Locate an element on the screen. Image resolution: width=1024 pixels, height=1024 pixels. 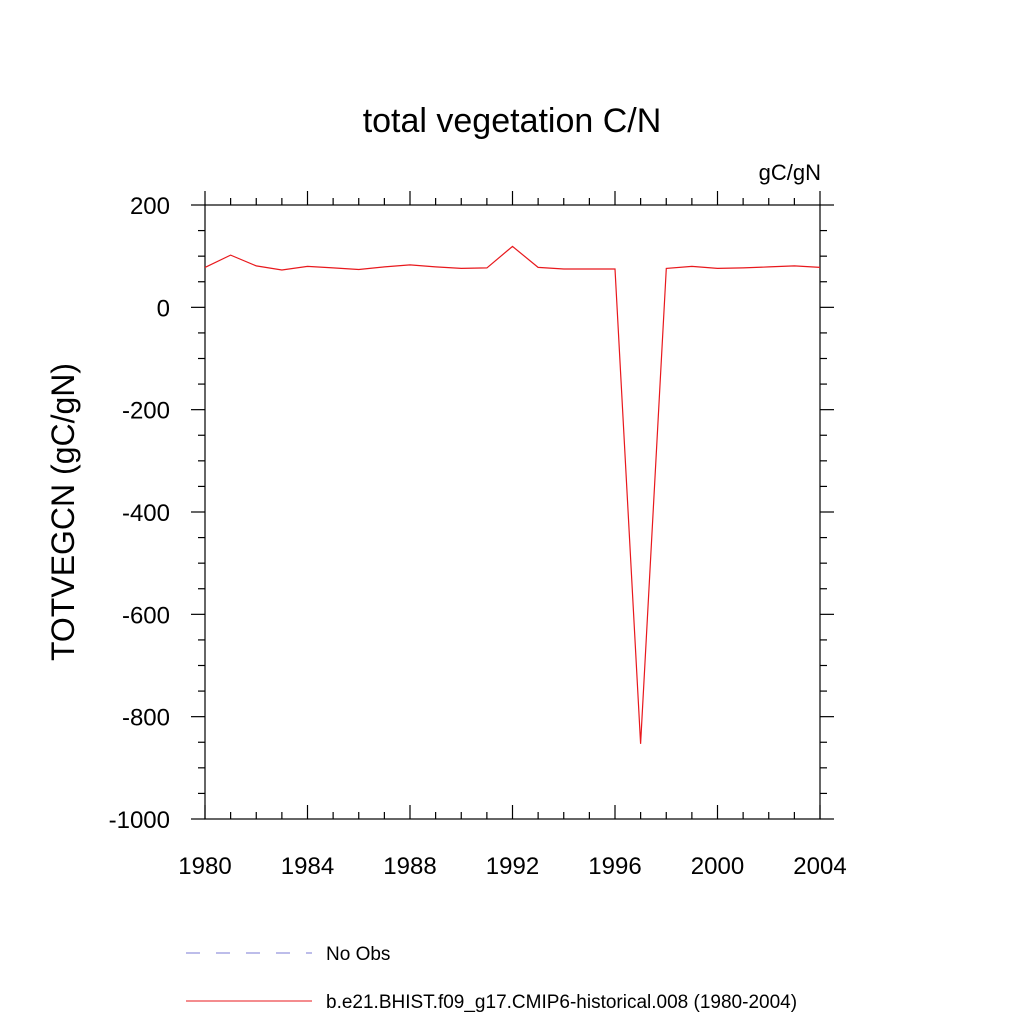
chart-title: total vegetation C/N is located at coordinates (512, 121).